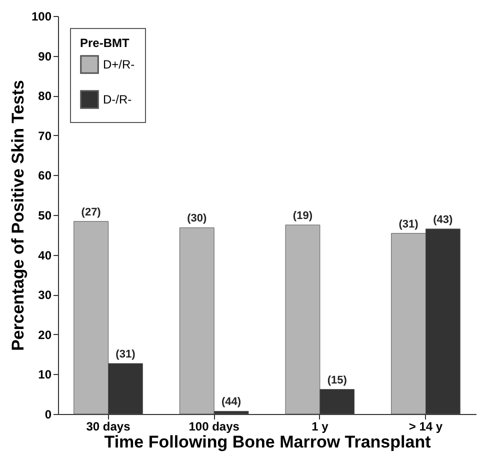  I want to click on y-tick-label: 80, so click(45, 96).